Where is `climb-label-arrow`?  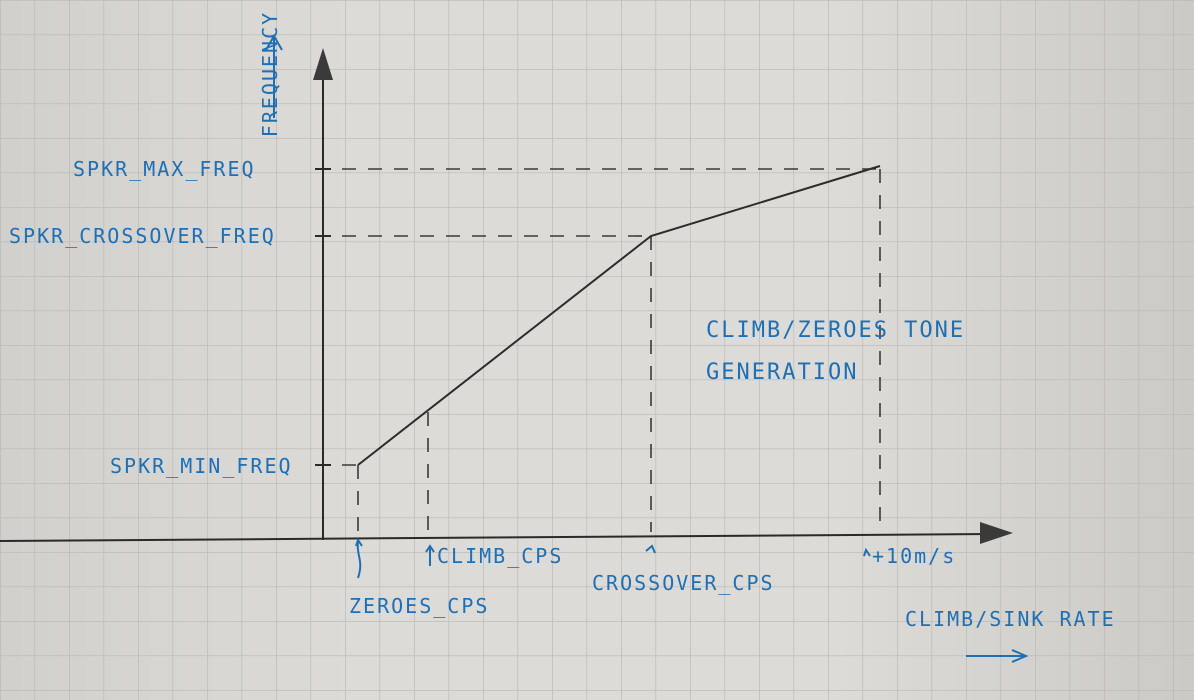 climb-label-arrow is located at coordinates (430, 555).